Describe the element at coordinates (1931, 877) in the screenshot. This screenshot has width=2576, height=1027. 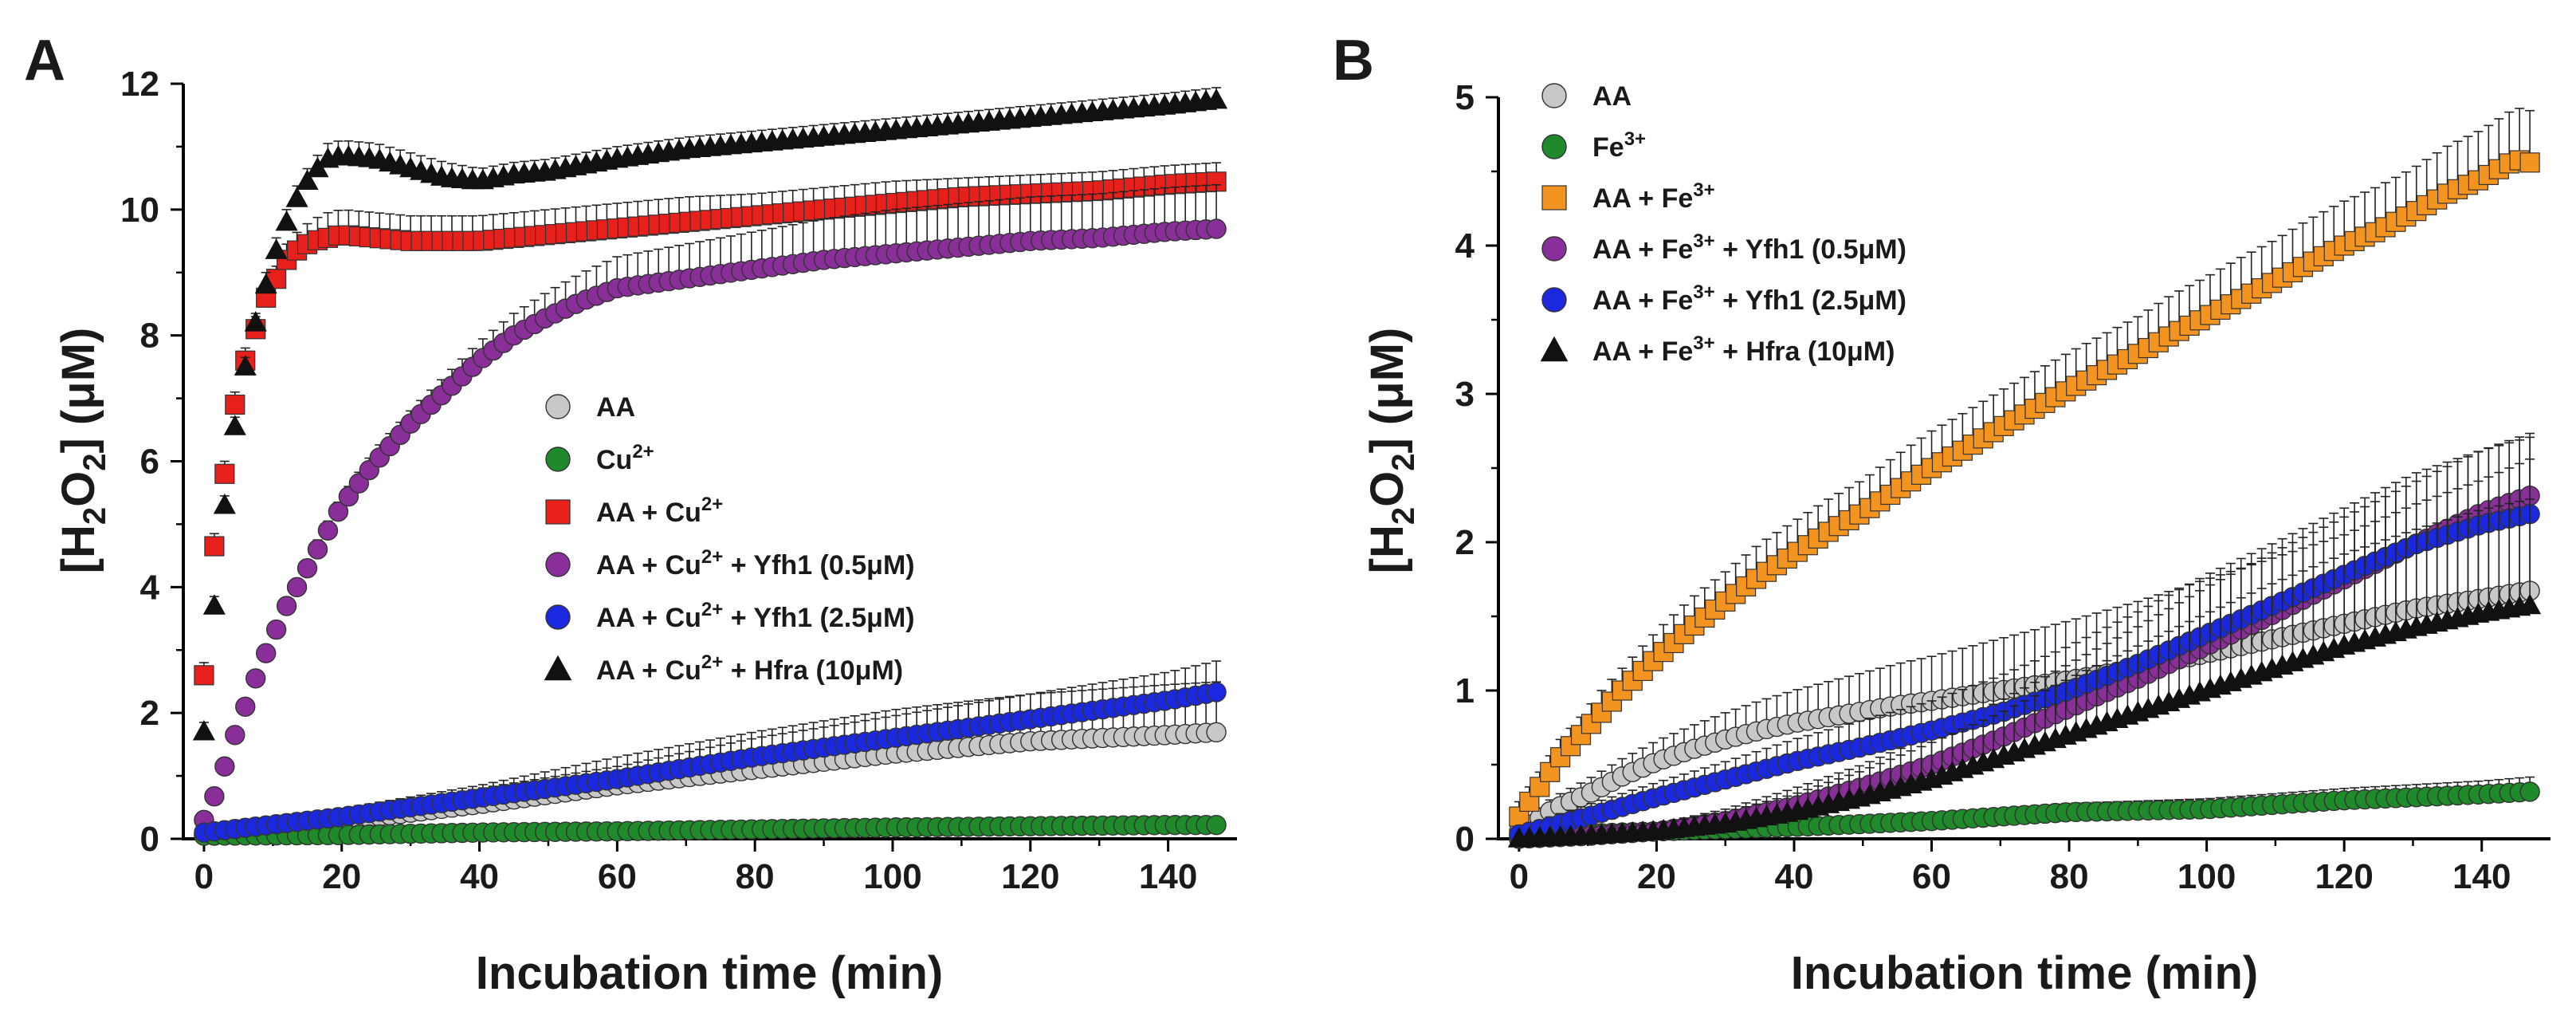
I see `panel-b-x-tick-label: 60` at that location.